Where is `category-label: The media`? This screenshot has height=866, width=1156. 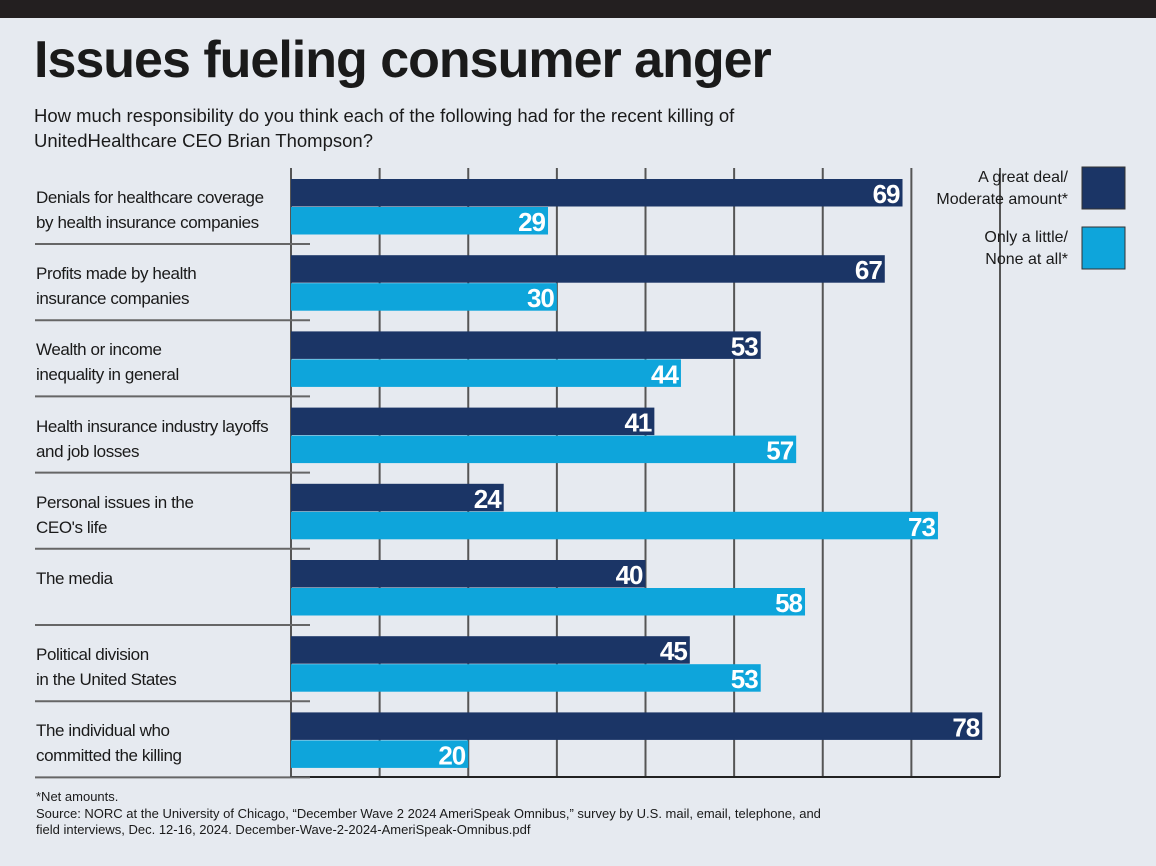
category-label: The media is located at coordinates (74, 578).